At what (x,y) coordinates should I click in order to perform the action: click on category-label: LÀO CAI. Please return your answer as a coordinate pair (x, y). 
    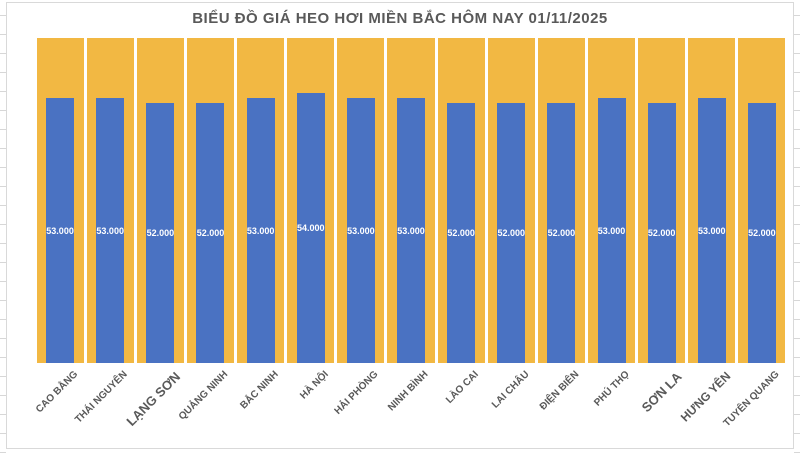
    Looking at the image, I should click on (462, 387).